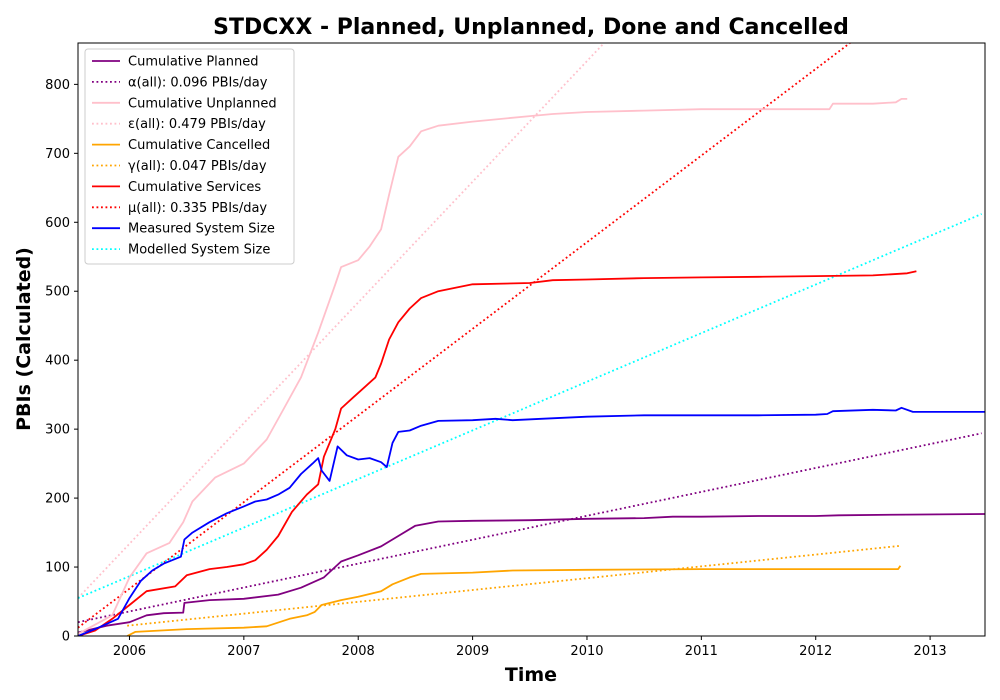 The width and height of the screenshot is (1000, 700). What do you see at coordinates (57, 361) in the screenshot?
I see `y-tick-label: 400` at bounding box center [57, 361].